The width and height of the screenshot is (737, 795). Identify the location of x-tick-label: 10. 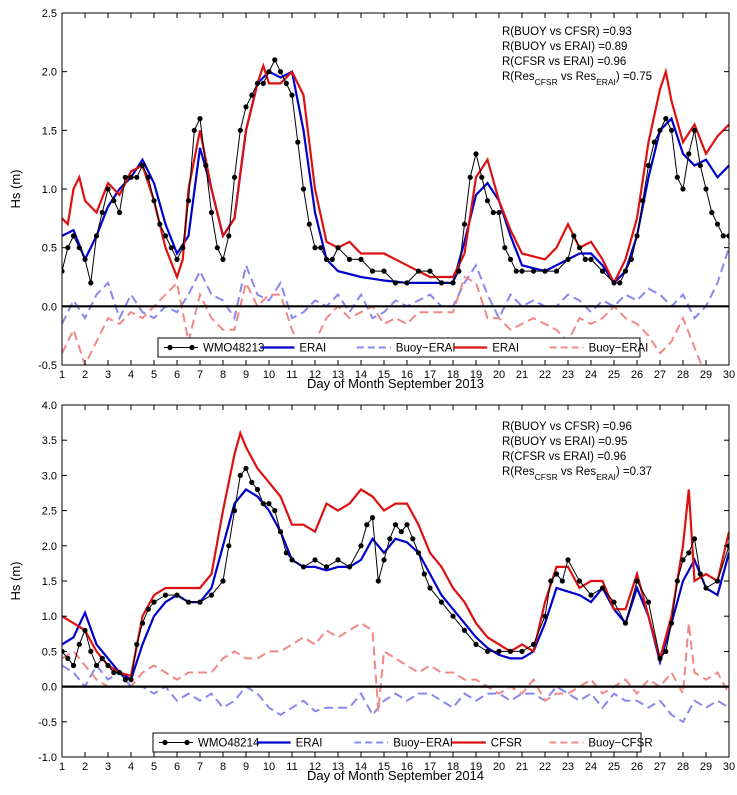
(269, 767).